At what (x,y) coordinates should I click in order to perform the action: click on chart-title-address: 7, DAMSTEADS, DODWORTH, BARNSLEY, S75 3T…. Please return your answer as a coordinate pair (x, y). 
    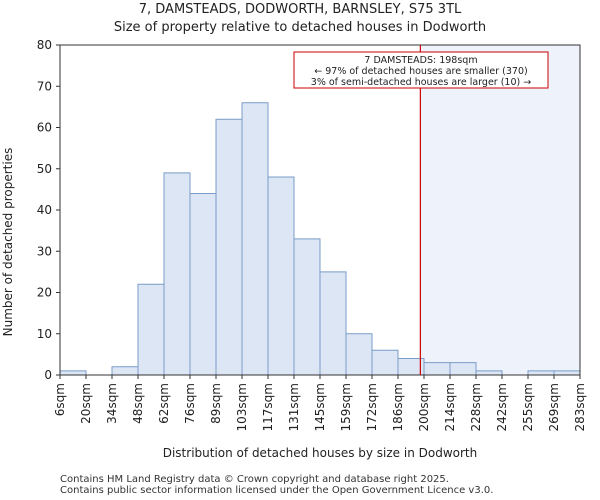
    Looking at the image, I should click on (300, 9).